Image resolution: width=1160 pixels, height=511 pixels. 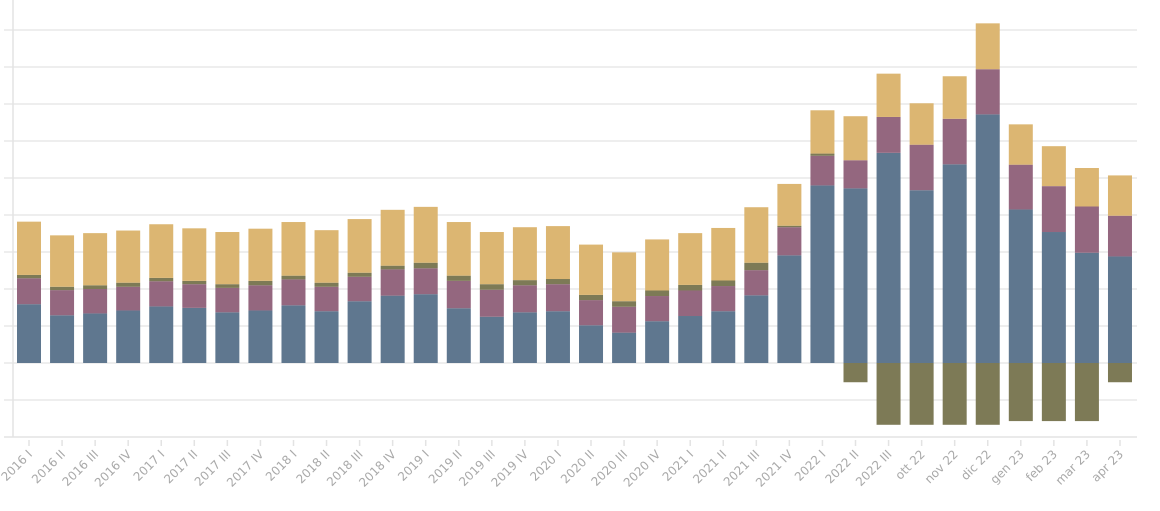 What do you see at coordinates (941, 466) in the screenshot?
I see `x-tick-label: nov 22` at bounding box center [941, 466].